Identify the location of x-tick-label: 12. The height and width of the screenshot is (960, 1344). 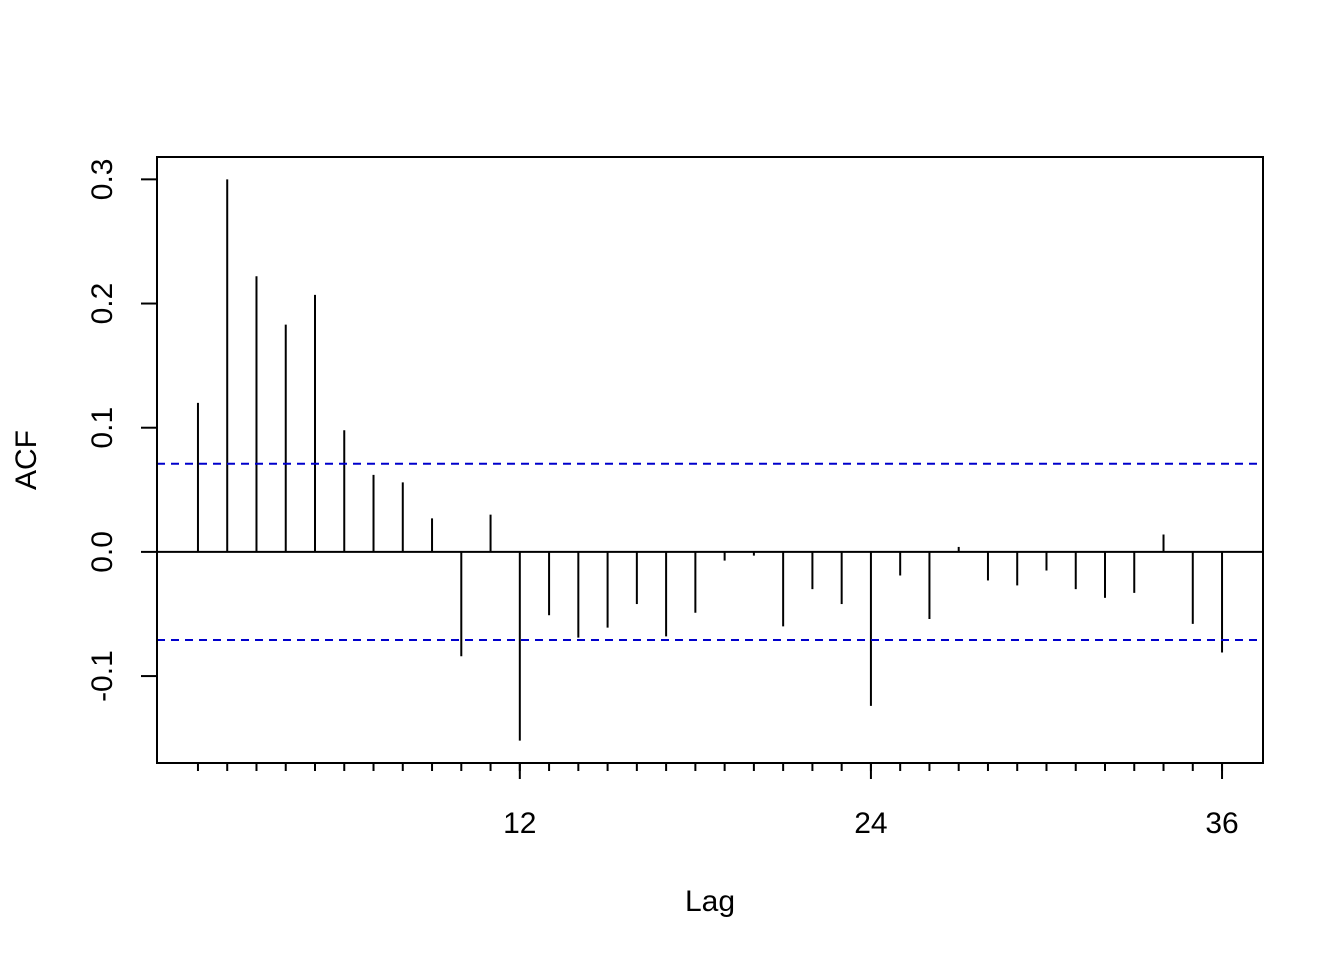
(519, 823).